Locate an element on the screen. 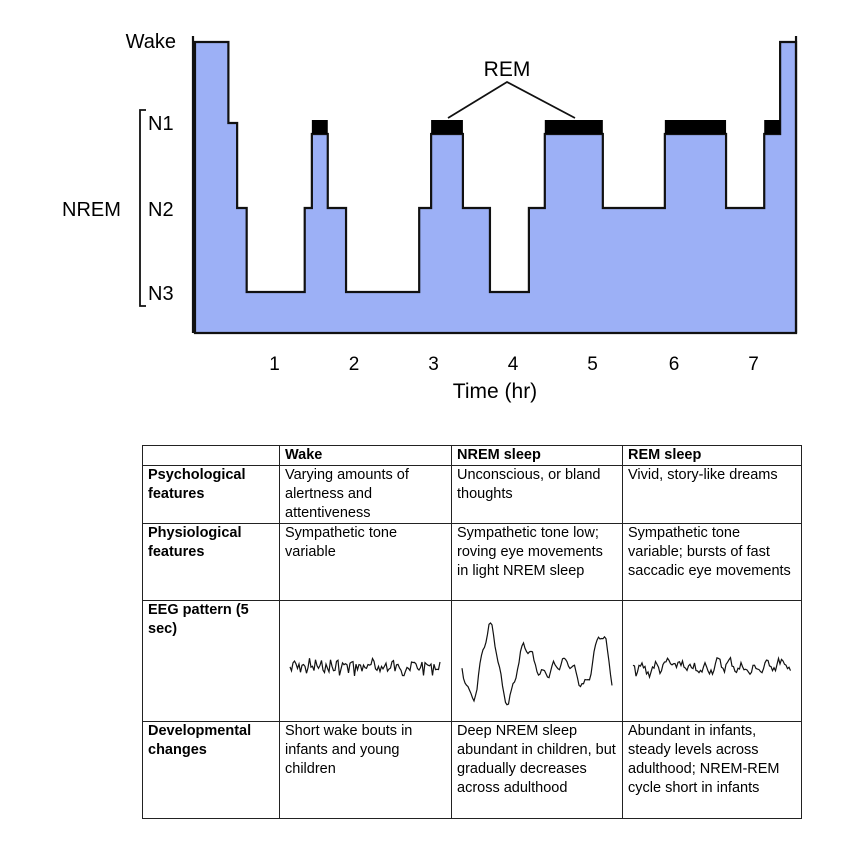  x-axis-label: Time (hr) is located at coordinates (495, 391).